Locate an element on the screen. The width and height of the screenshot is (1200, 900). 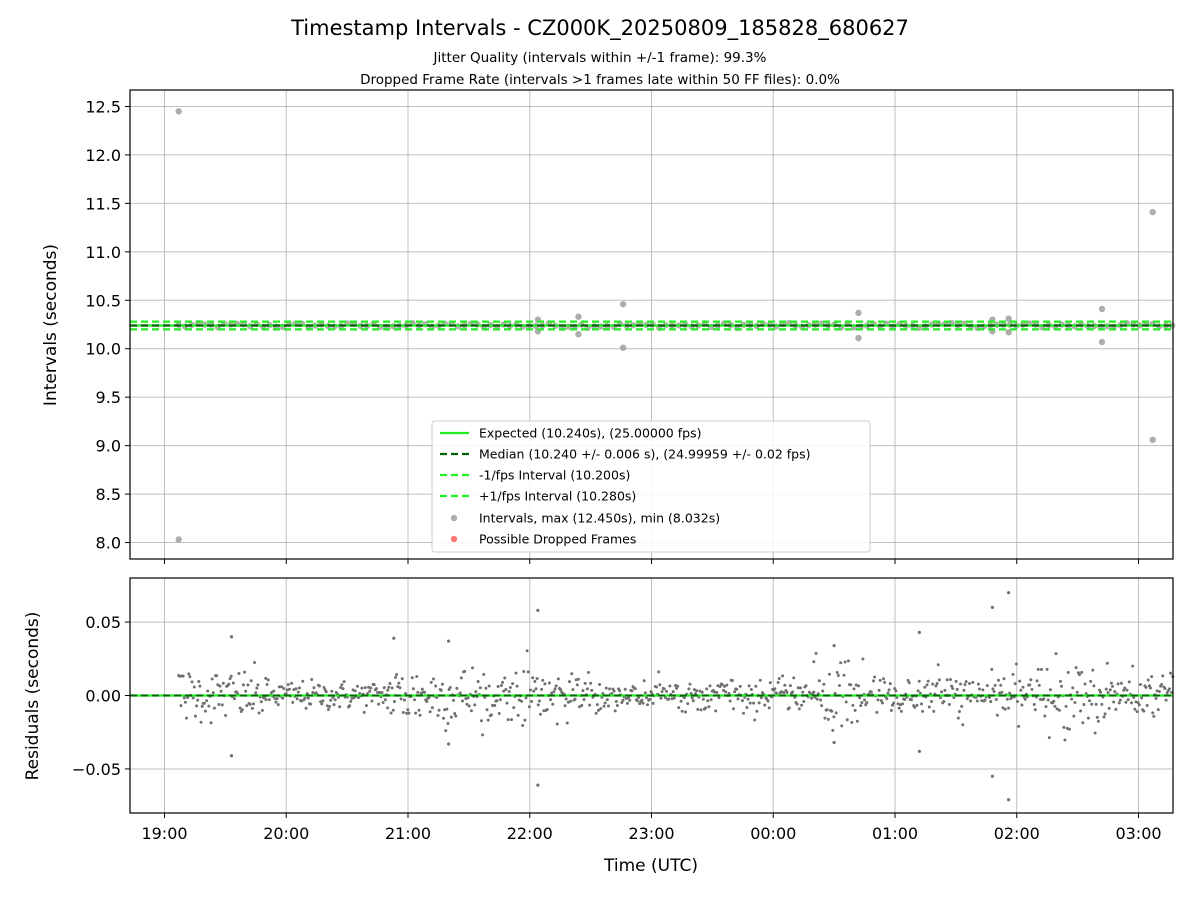
y-tick-label: 8.0 is located at coordinates (108, 543).